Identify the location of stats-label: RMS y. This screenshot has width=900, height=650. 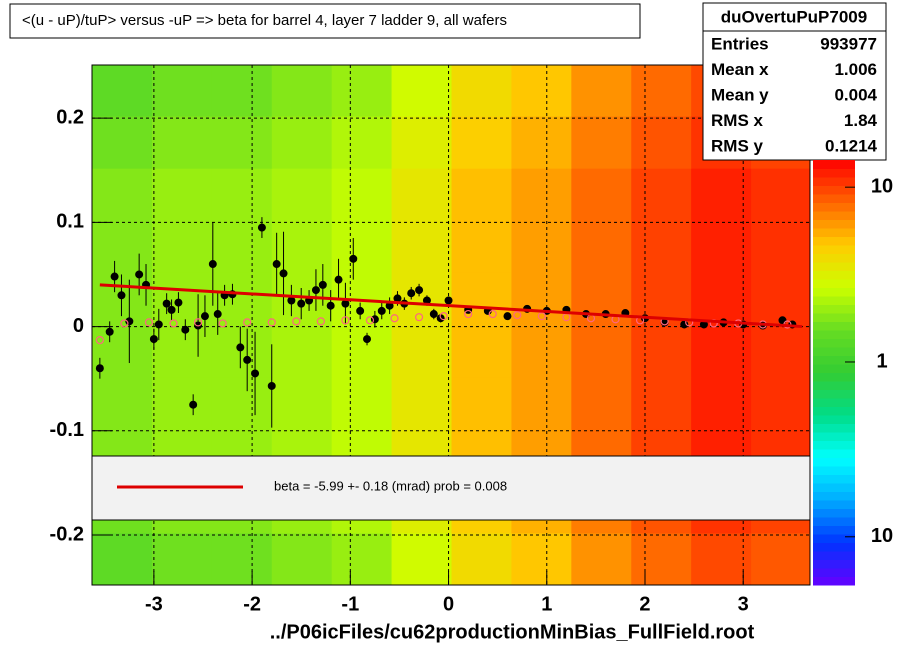
(737, 145).